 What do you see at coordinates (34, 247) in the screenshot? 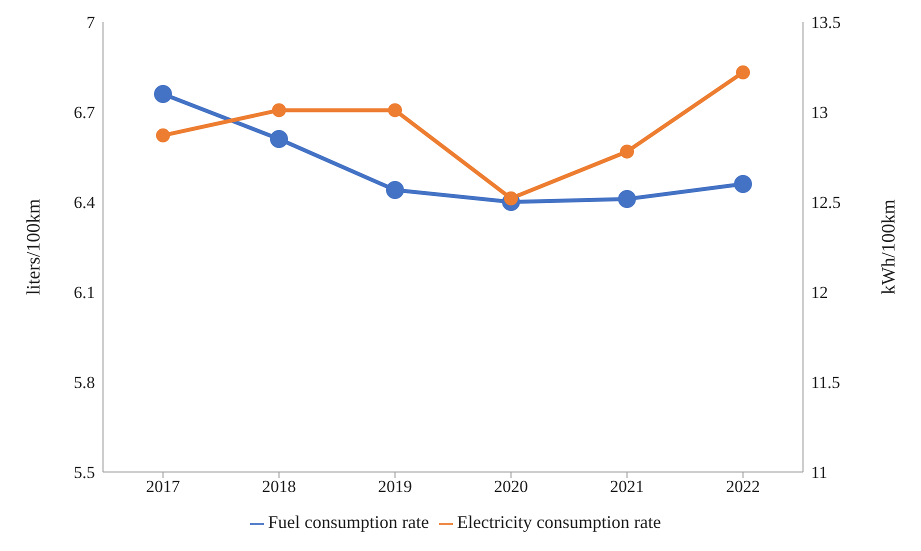
I see `y-axis-title: liters/100km` at bounding box center [34, 247].